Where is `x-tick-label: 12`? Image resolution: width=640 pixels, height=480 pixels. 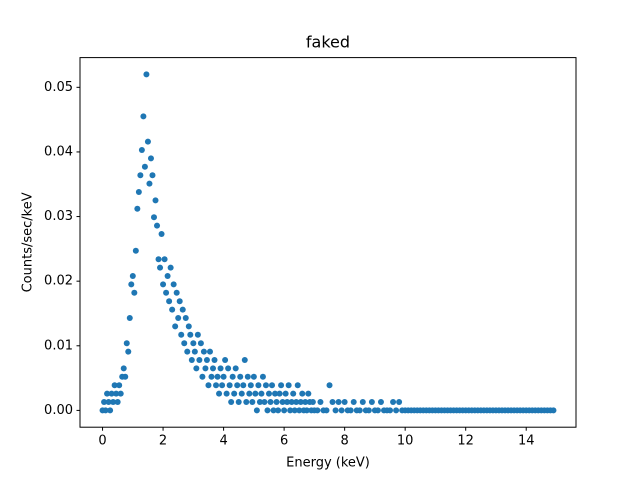 x-tick-label: 12 is located at coordinates (465, 441).